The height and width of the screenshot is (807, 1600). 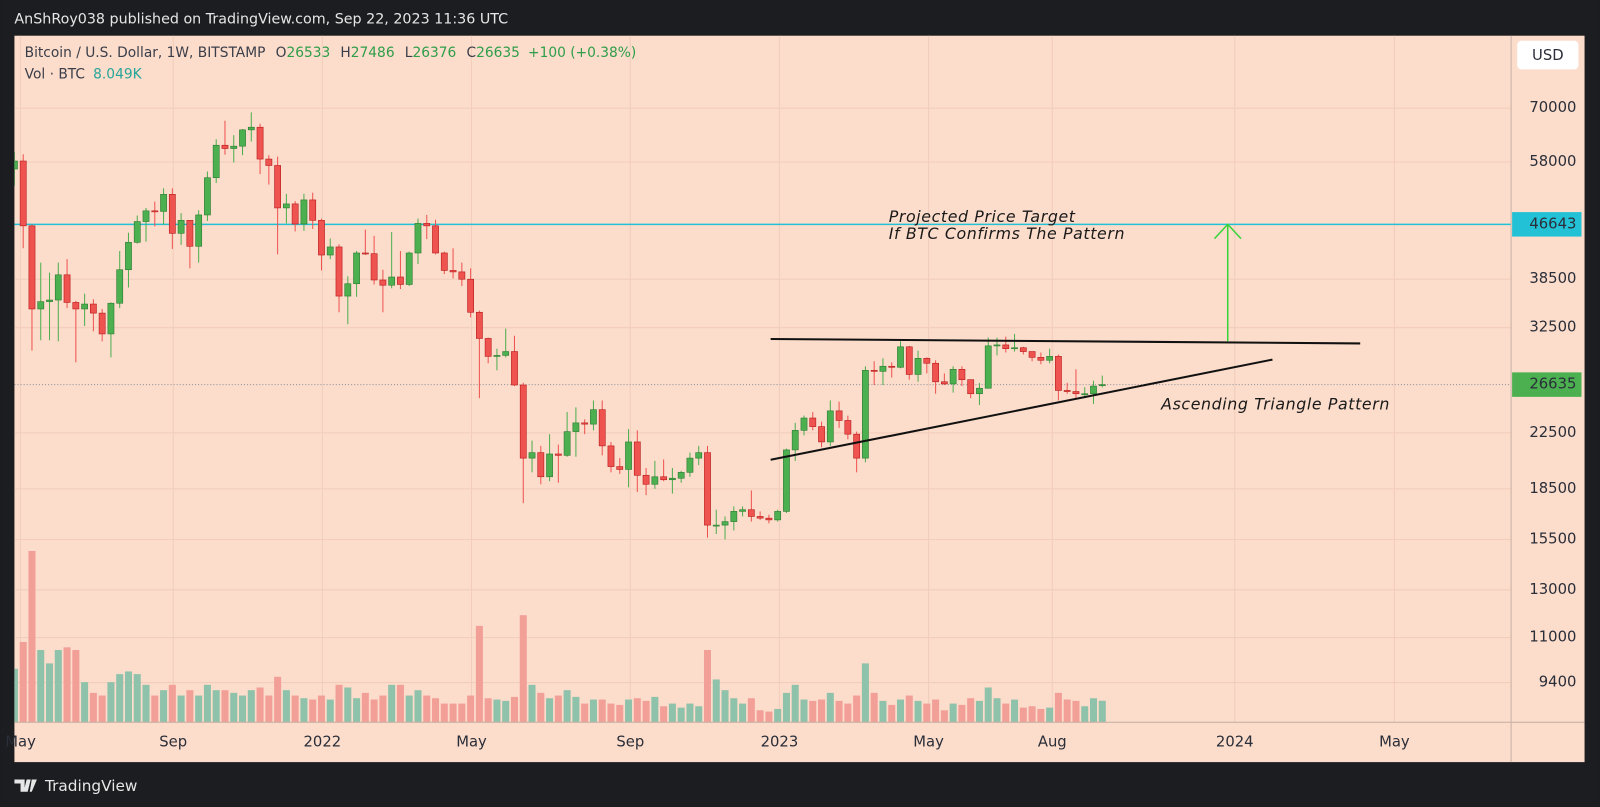 I want to click on currency: USD, so click(x=1548, y=55).